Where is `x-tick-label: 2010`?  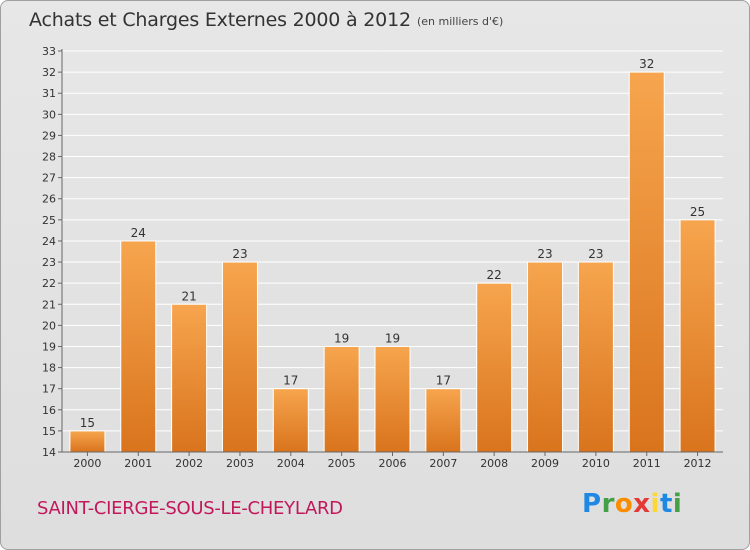 x-tick-label: 2010 is located at coordinates (596, 463).